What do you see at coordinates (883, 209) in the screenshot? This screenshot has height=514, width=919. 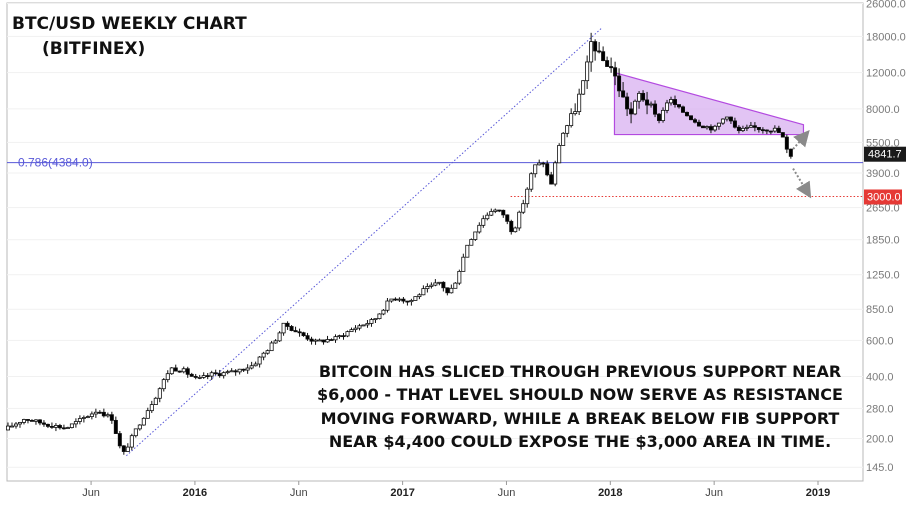 I see `y-tick-label: 2650.0` at bounding box center [883, 209].